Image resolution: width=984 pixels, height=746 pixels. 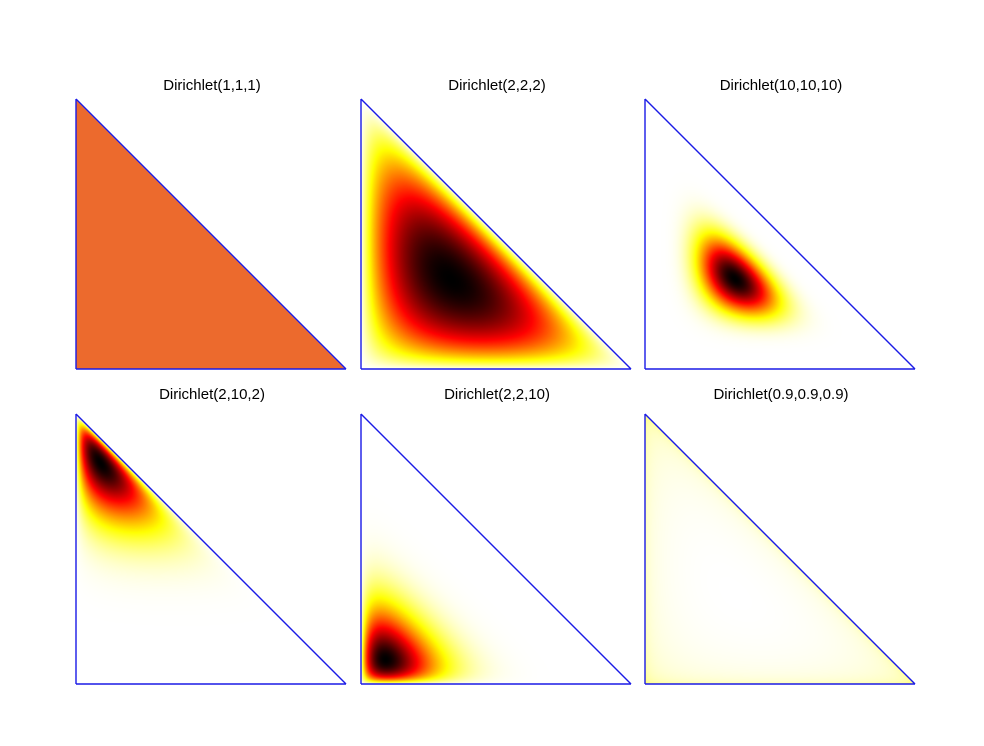 What do you see at coordinates (212, 394) in the screenshot?
I see `panel-title-dirichlet-2-10-2: Dirichlet(2,10,2)` at bounding box center [212, 394].